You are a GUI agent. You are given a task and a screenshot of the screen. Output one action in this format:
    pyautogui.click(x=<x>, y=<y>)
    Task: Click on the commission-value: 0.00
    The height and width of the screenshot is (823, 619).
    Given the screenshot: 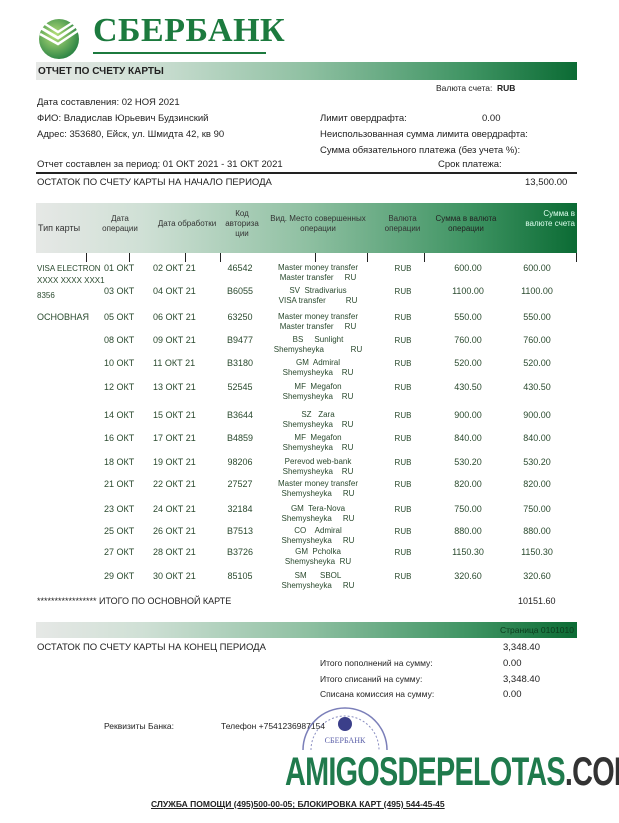 What is the action you would take?
    pyautogui.click(x=512, y=694)
    